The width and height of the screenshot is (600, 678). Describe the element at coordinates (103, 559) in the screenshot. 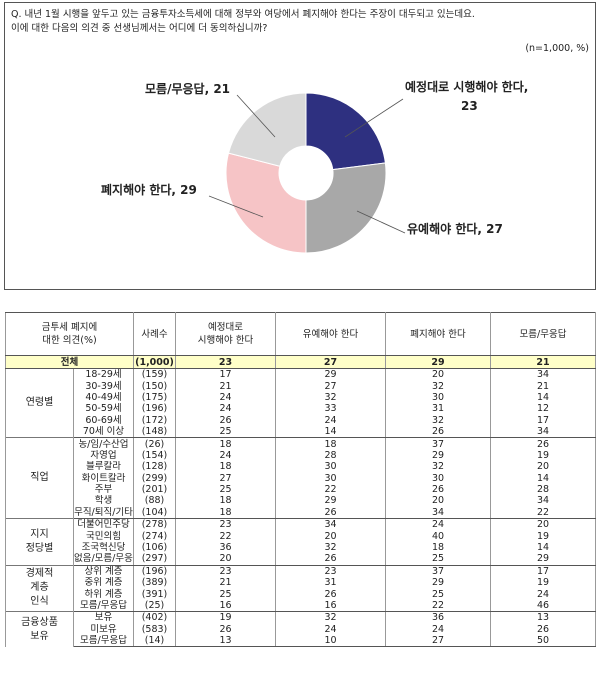

I see `cell-text: 없음/모름/무응답` at that location.